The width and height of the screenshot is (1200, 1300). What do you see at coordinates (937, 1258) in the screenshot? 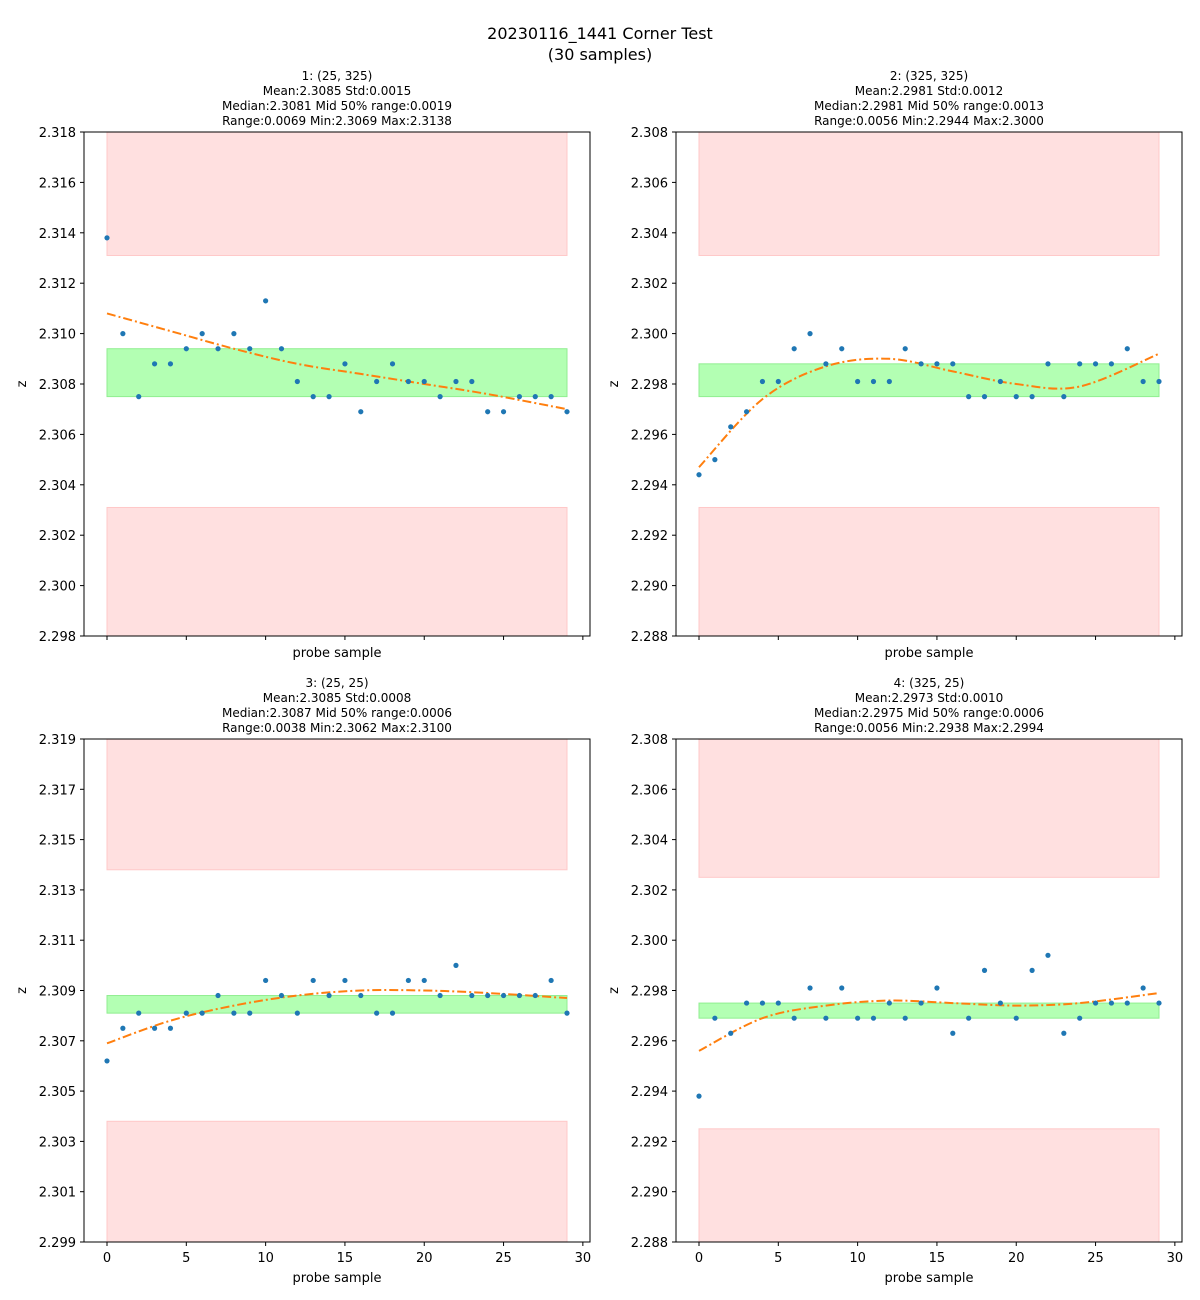
I see `x-tick-label: 15` at bounding box center [937, 1258].